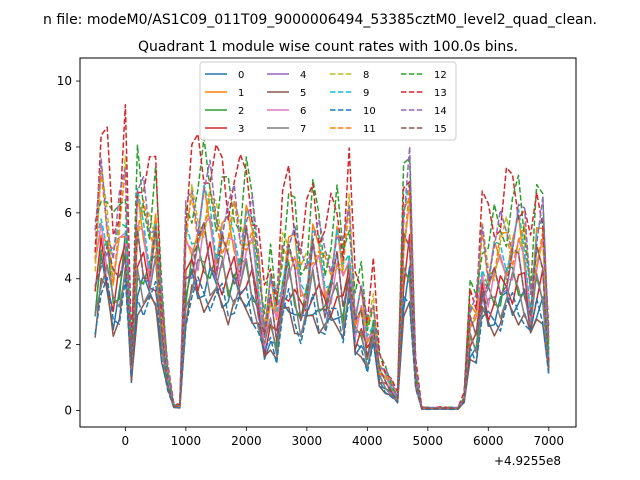  Describe the element at coordinates (68, 411) in the screenshot. I see `y-tick-label: 0` at that location.